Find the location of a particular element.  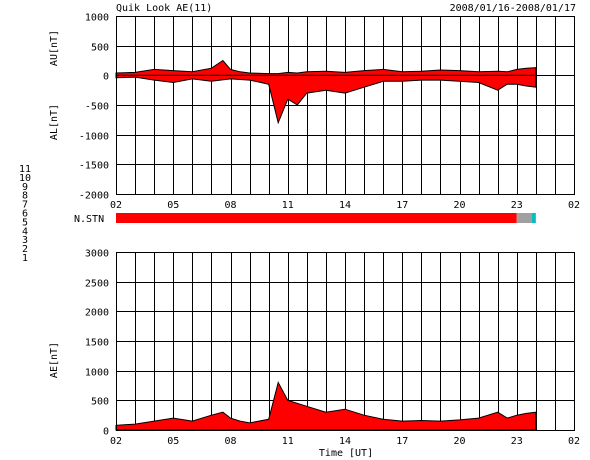

ae-ytick-label: 0 is located at coordinates (106, 432).